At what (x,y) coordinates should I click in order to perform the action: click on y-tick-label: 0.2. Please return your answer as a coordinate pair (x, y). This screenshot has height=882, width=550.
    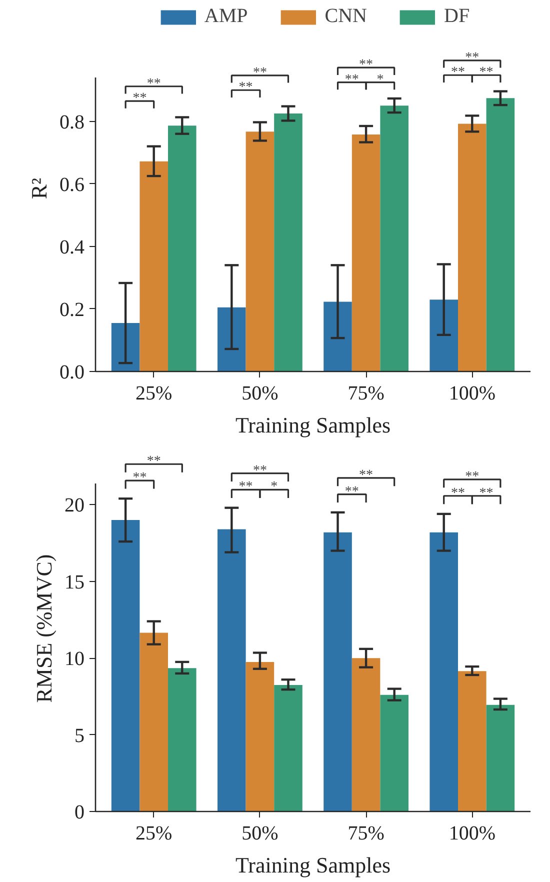
    Looking at the image, I should click on (72, 309).